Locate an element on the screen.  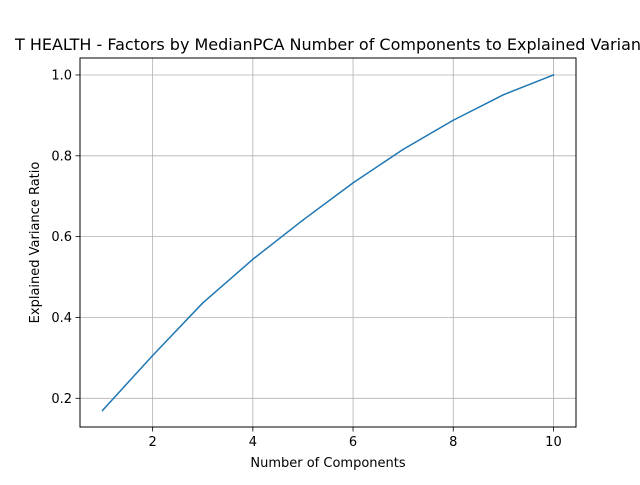
y-tick-label: 0.4 is located at coordinates (61, 318).